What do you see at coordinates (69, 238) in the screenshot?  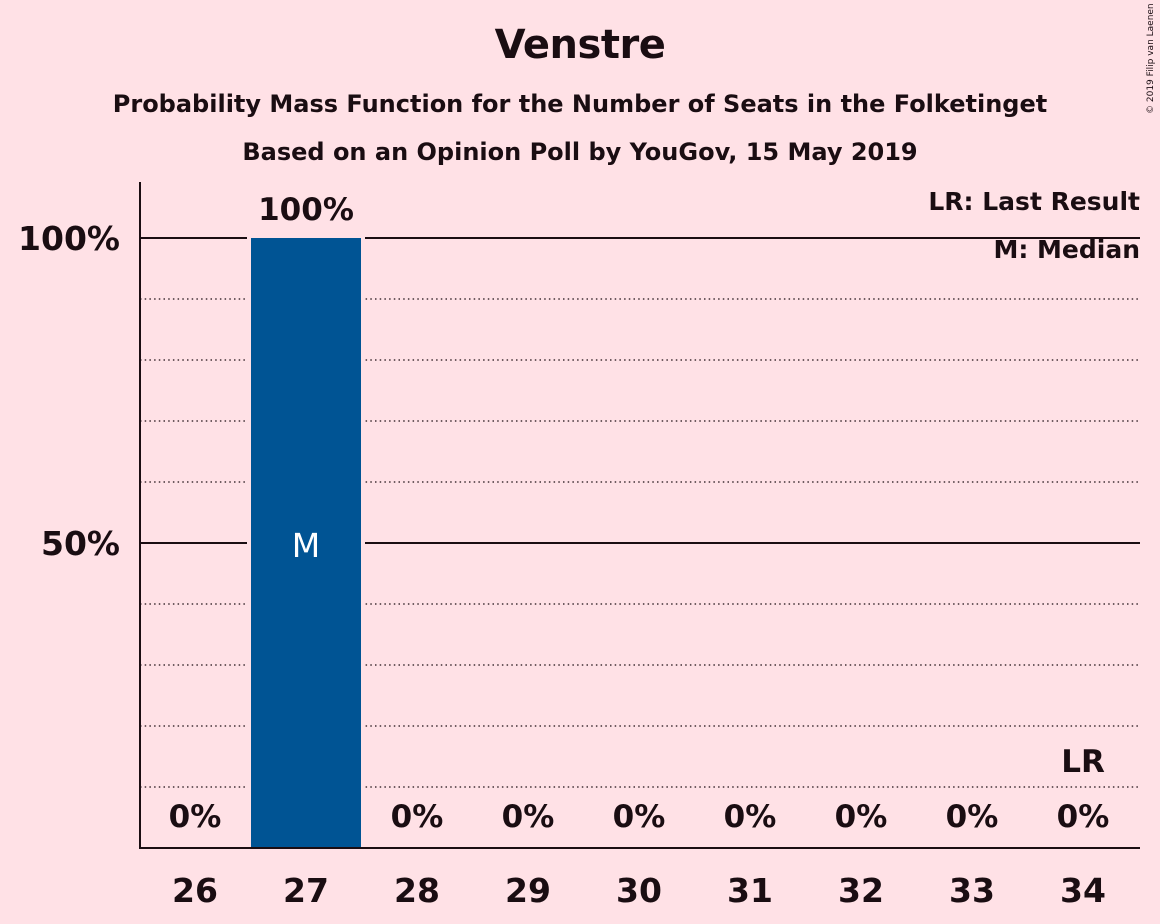 I see `y-tick-label: 100%` at bounding box center [69, 238].